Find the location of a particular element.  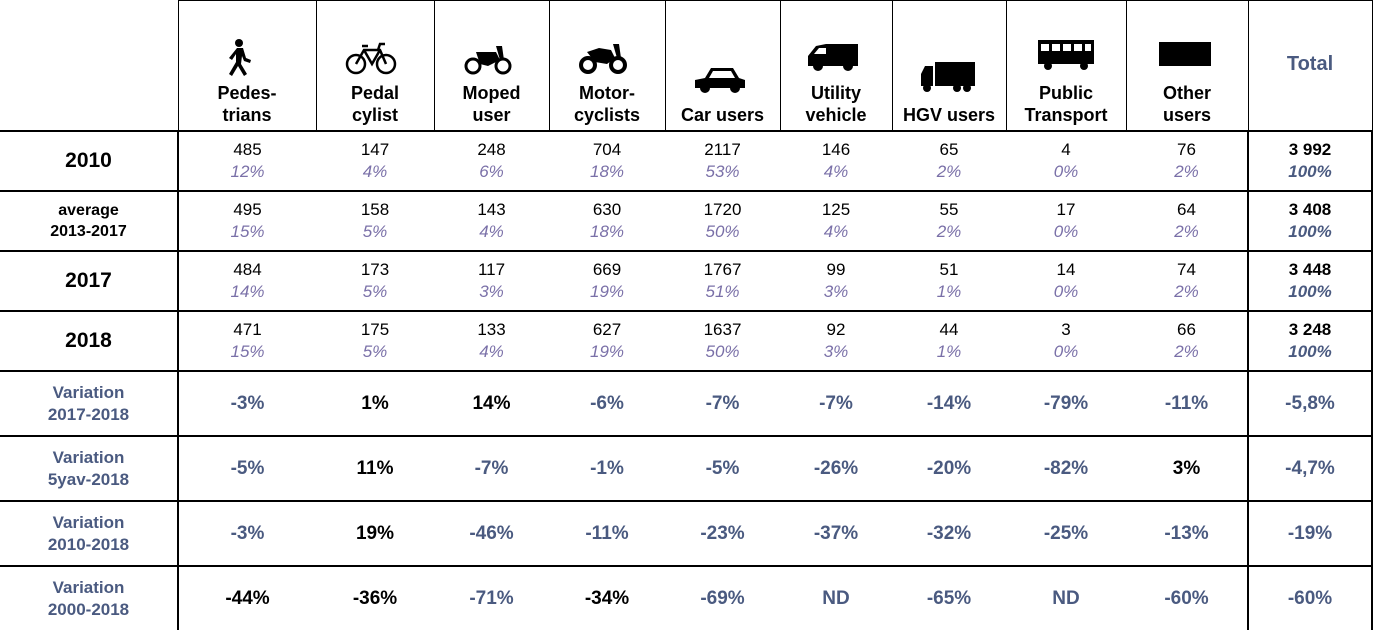

total-share: 100% is located at coordinates (1310, 231).